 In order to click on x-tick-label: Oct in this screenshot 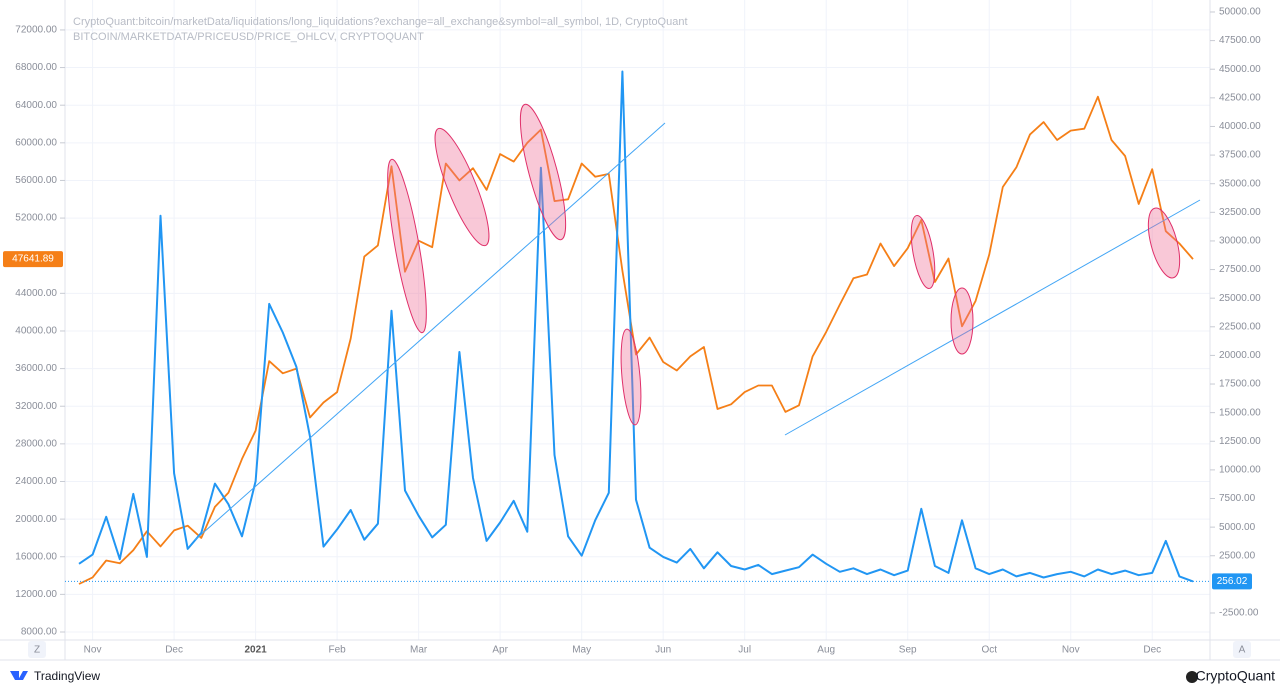, I will do `click(989, 650)`.